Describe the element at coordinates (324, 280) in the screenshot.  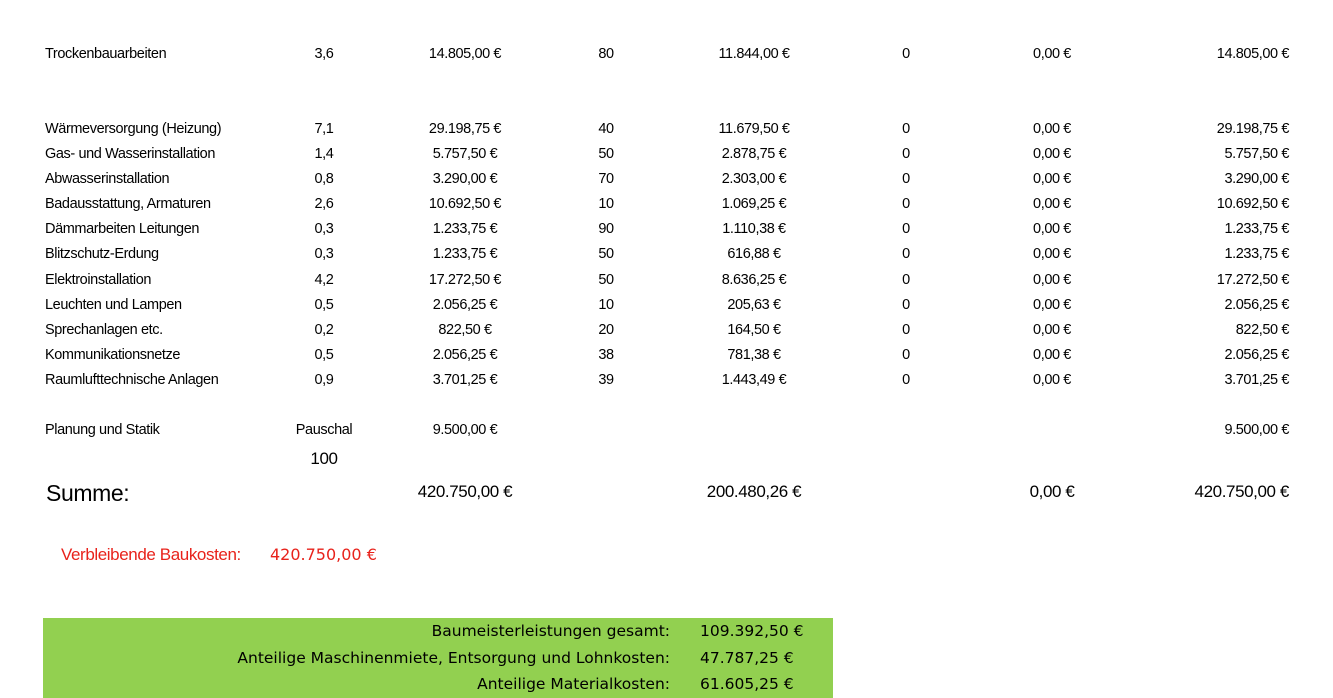
I see `cell: 4,2` at that location.